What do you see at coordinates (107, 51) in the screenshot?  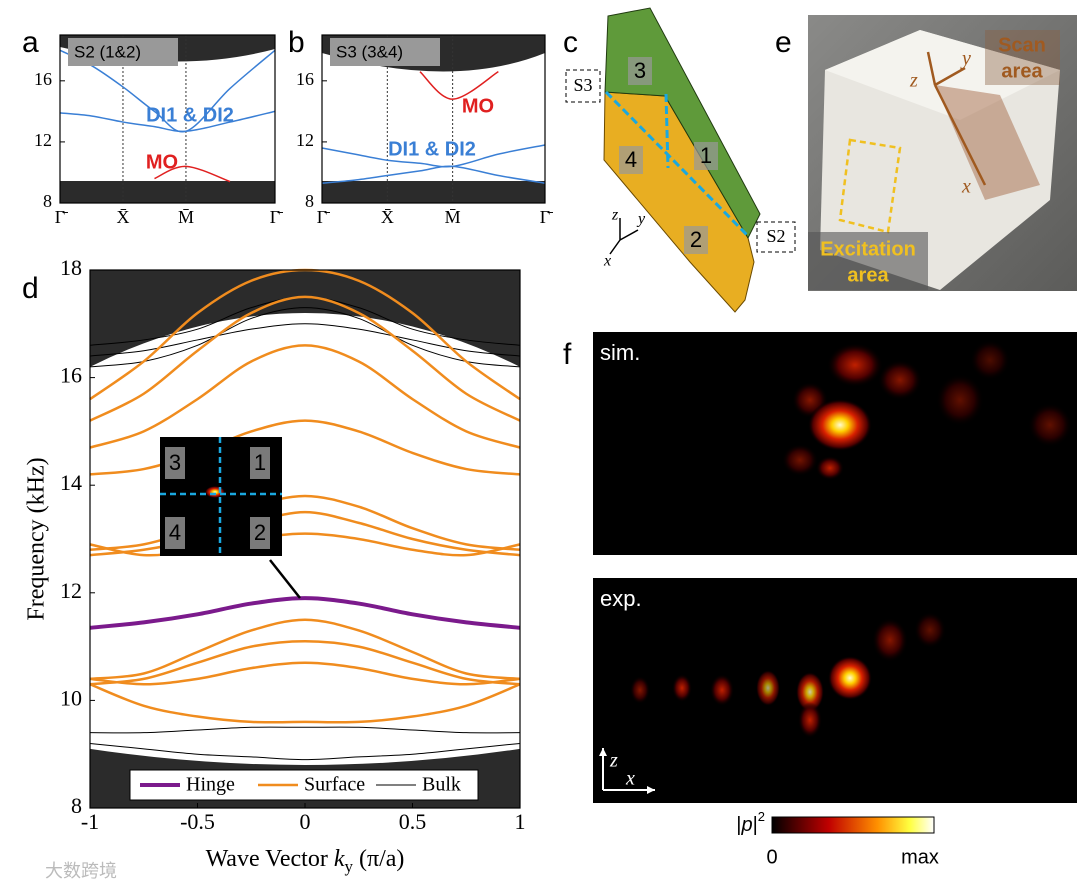 I see `chart-title: S2 (1&2)` at bounding box center [107, 51].